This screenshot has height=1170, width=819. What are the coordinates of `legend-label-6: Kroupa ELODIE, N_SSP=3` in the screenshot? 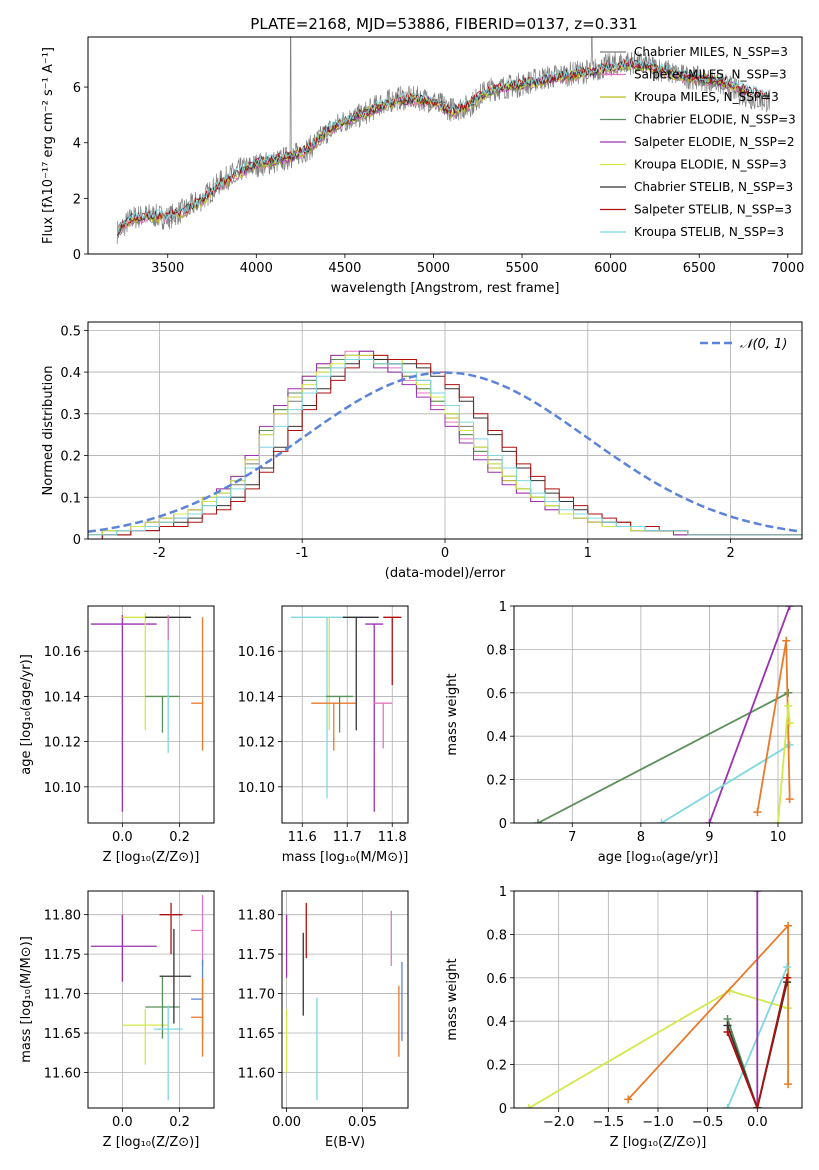 It's located at (710, 165).